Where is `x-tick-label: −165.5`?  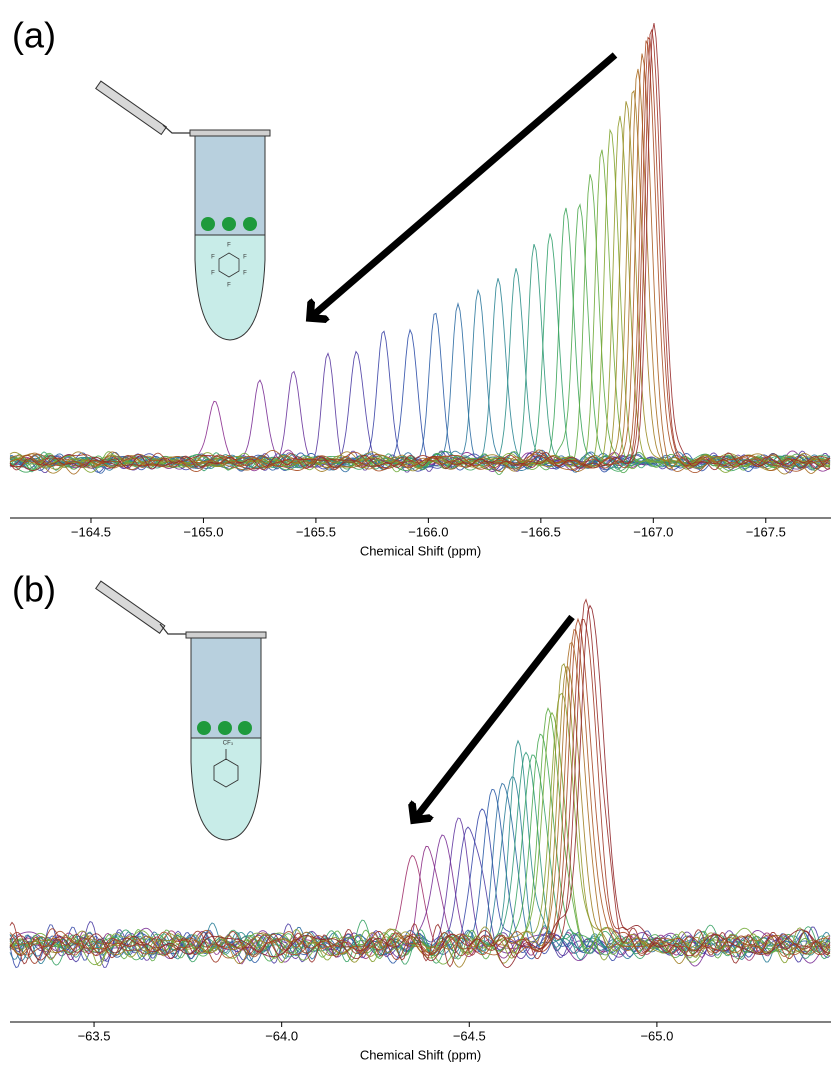
x-tick-label: −165.5 is located at coordinates (316, 531).